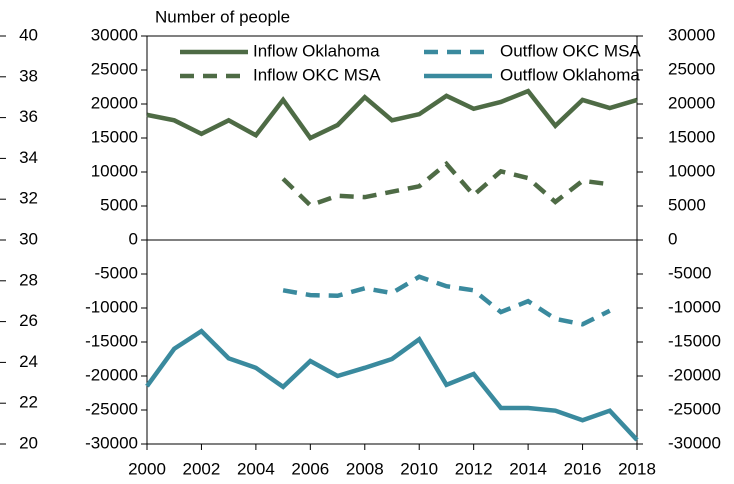  Describe the element at coordinates (419, 468) in the screenshot. I see `x-tick-label: 2010` at that location.